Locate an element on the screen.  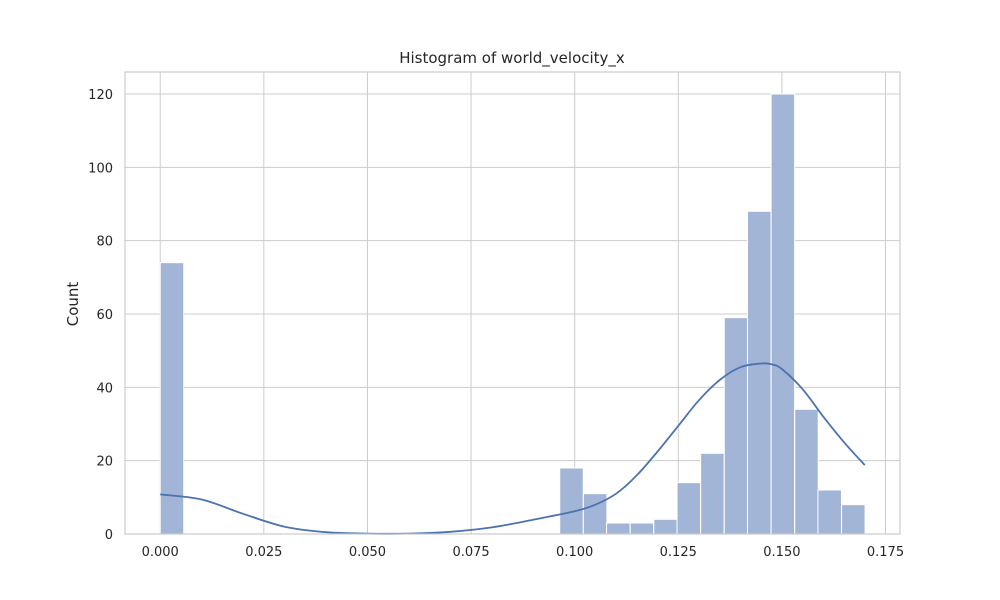
y-axis-ticks: 0 20 40 60 80 100 120 is located at coordinates (100, 315).